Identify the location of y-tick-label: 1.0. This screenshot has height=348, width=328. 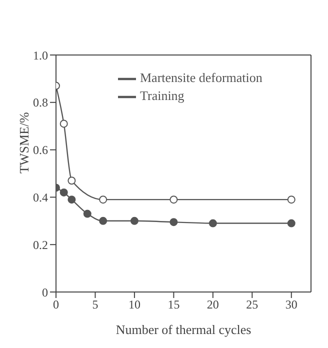
(40, 55).